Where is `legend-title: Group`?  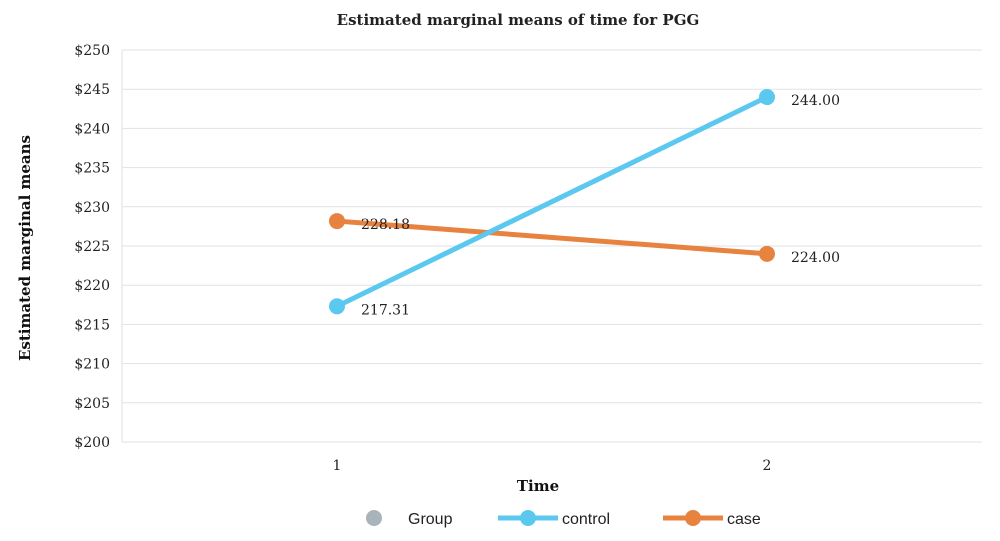
legend-title: Group is located at coordinates (430, 519).